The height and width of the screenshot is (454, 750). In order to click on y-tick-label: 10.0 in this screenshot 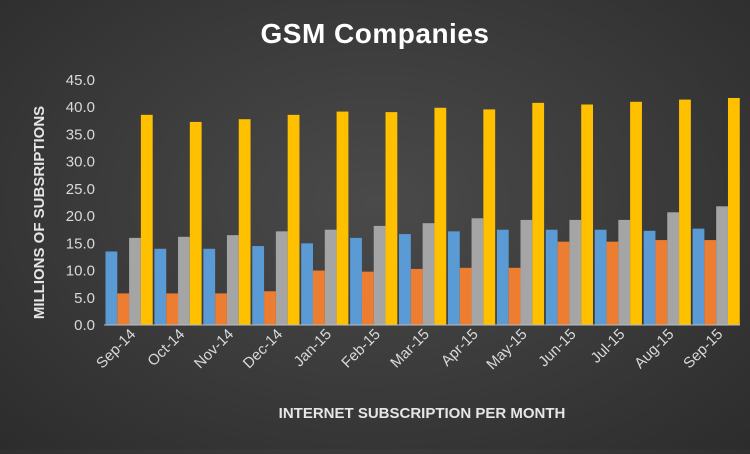, I will do `click(80, 271)`.